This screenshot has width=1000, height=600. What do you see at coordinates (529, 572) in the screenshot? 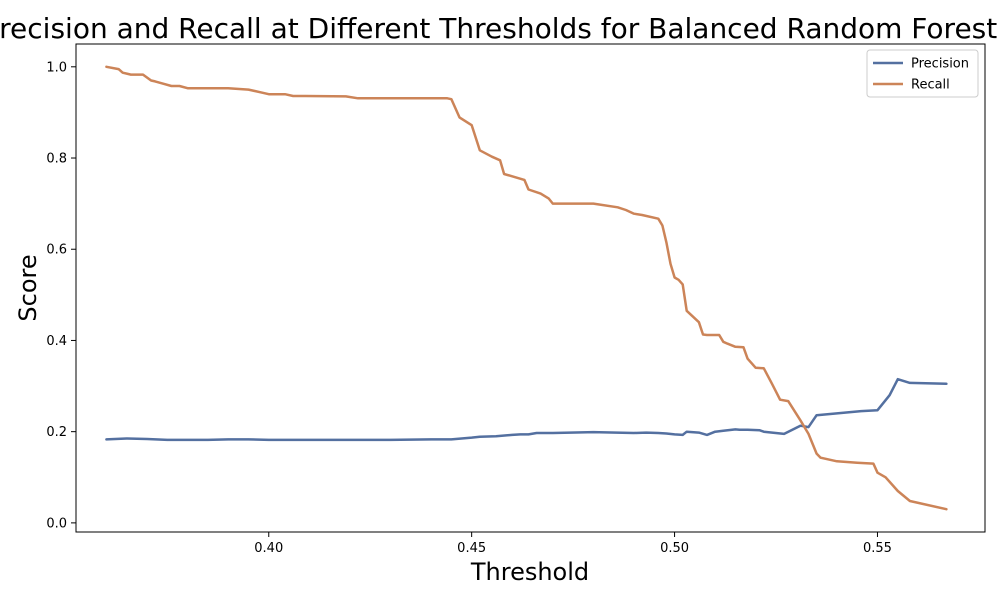
I see `x-axis-title: Threshold` at bounding box center [529, 572].